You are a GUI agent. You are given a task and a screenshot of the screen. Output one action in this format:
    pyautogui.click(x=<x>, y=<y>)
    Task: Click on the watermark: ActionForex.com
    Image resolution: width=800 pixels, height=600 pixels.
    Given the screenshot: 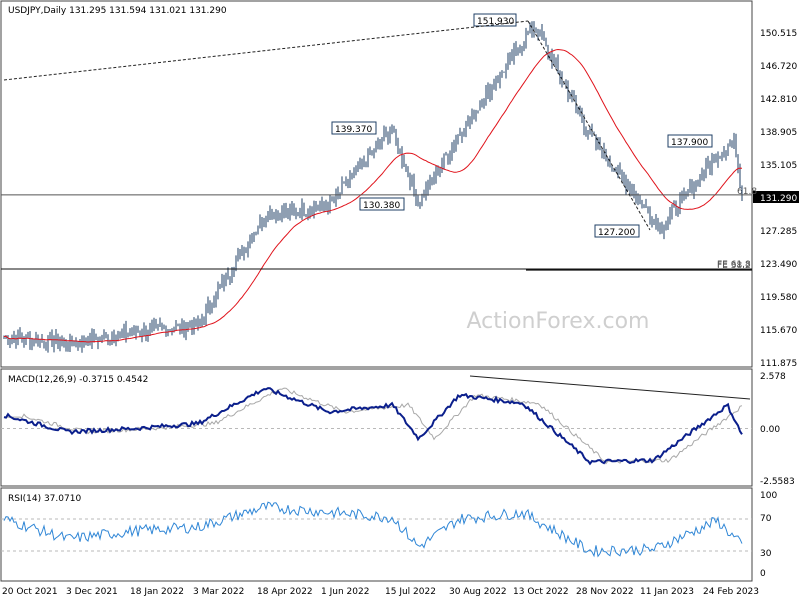 What is the action you would take?
    pyautogui.click(x=558, y=321)
    